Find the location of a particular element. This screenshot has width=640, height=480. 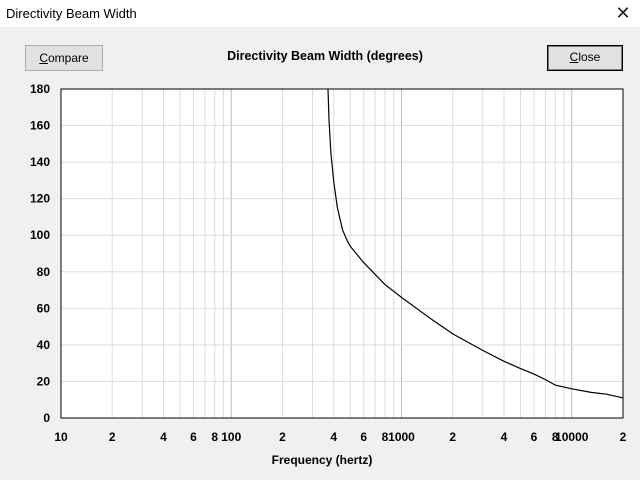

close-label: lose is located at coordinates (589, 57).